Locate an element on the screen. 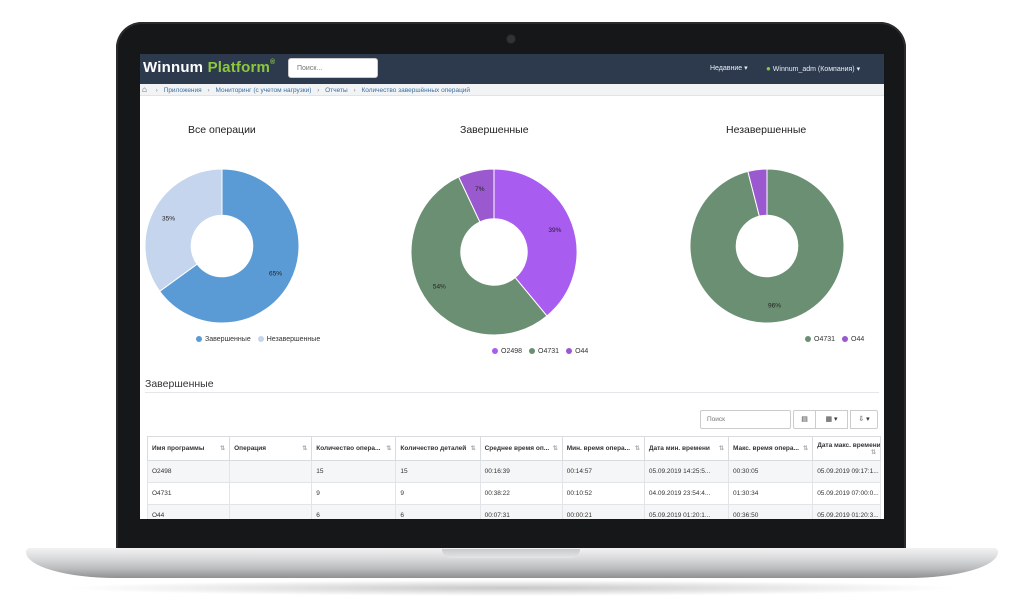 This screenshot has width=1024, height=614. legend-label: Незавершенные is located at coordinates (293, 339).